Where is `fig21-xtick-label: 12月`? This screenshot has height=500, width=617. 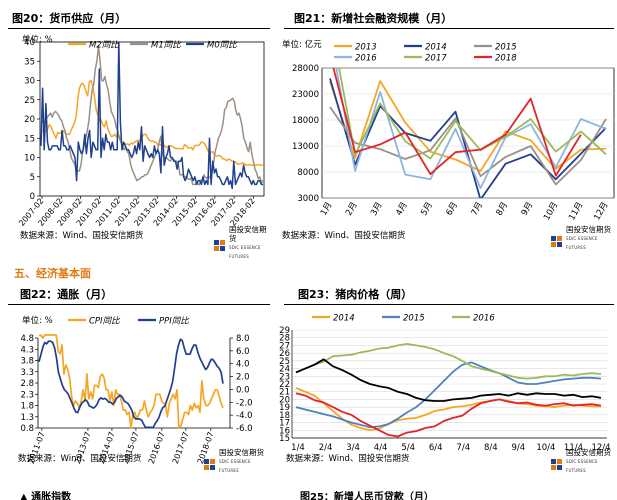
fig21-xtick-label: 12月 is located at coordinates (601, 212).